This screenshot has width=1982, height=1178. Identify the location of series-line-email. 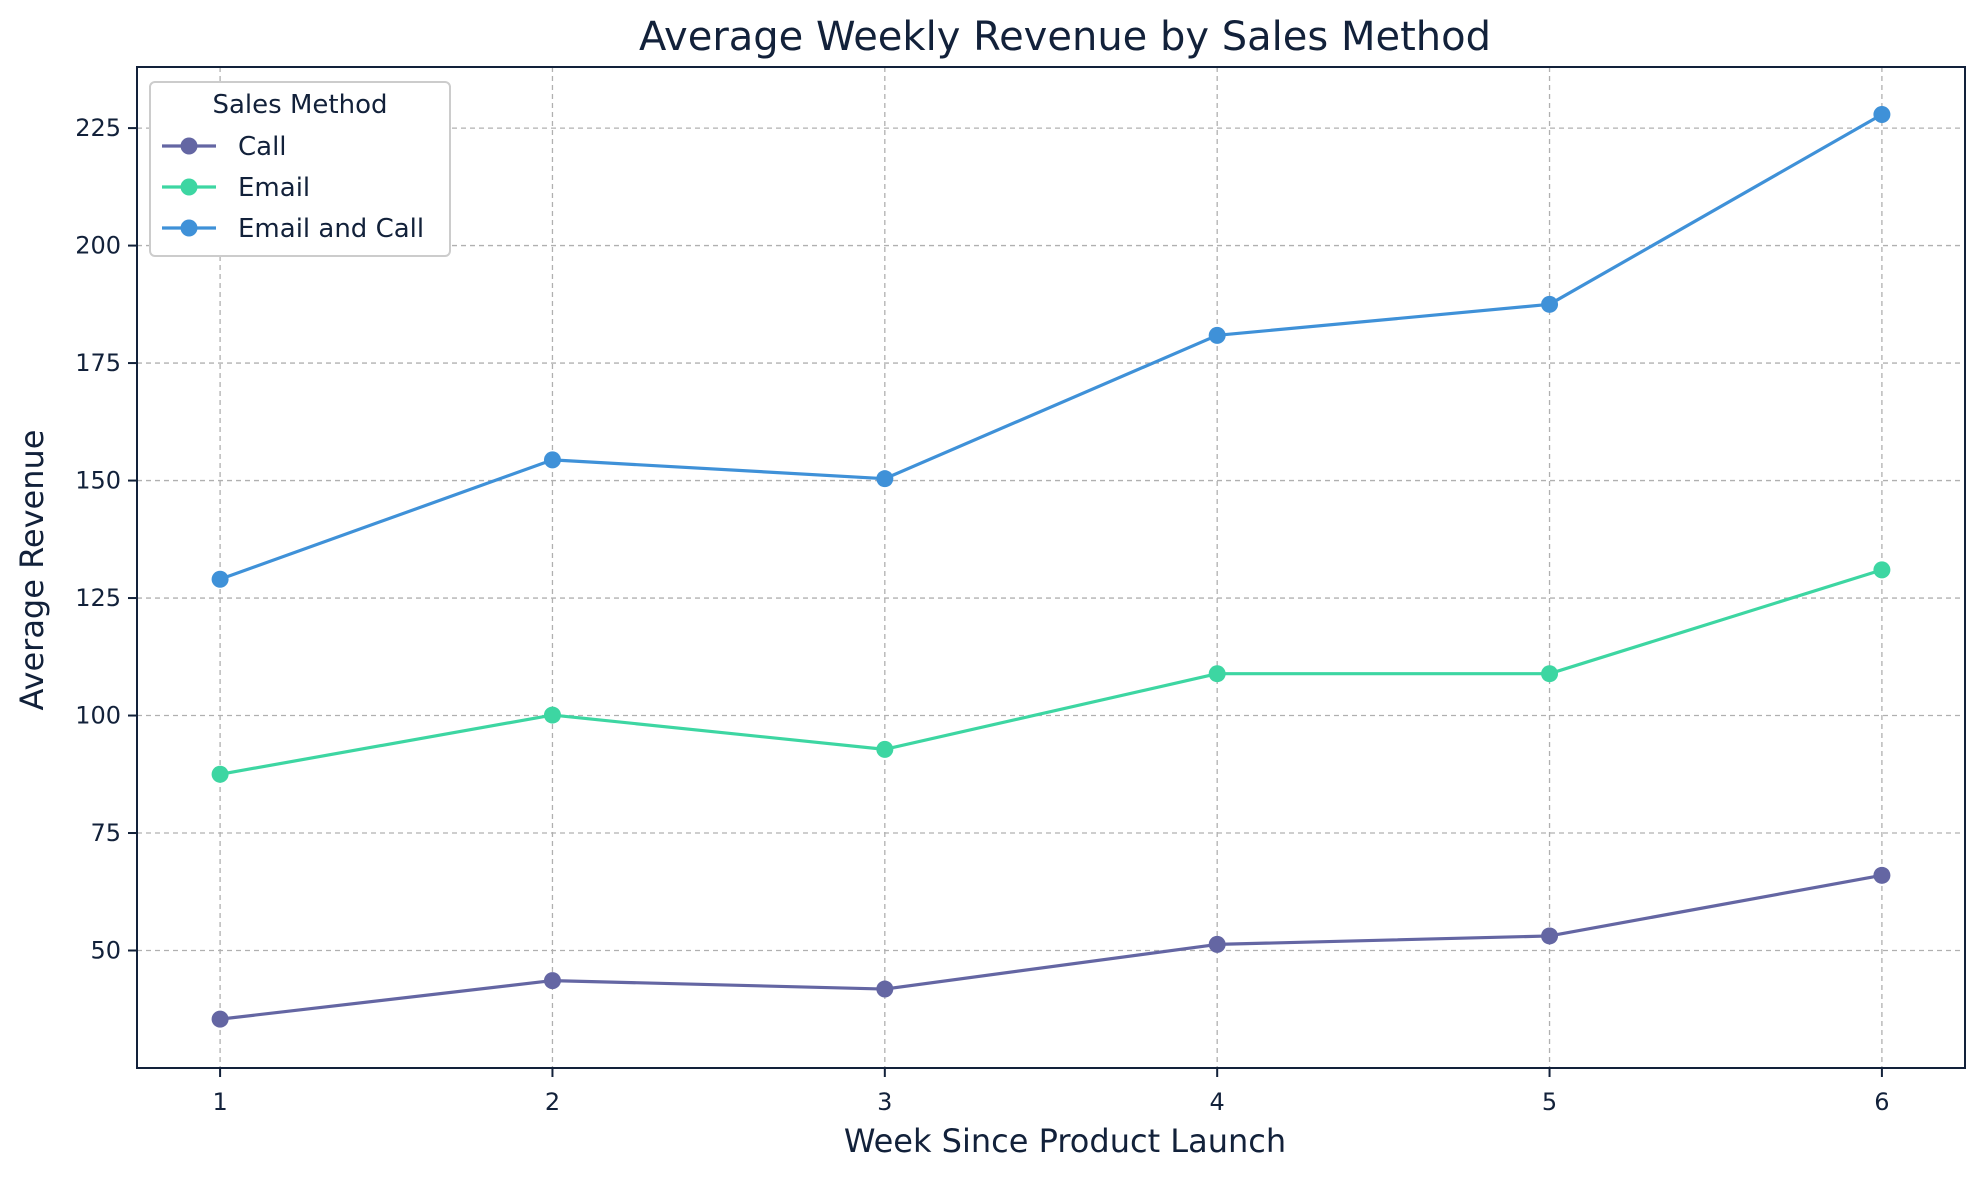
(1051, 672).